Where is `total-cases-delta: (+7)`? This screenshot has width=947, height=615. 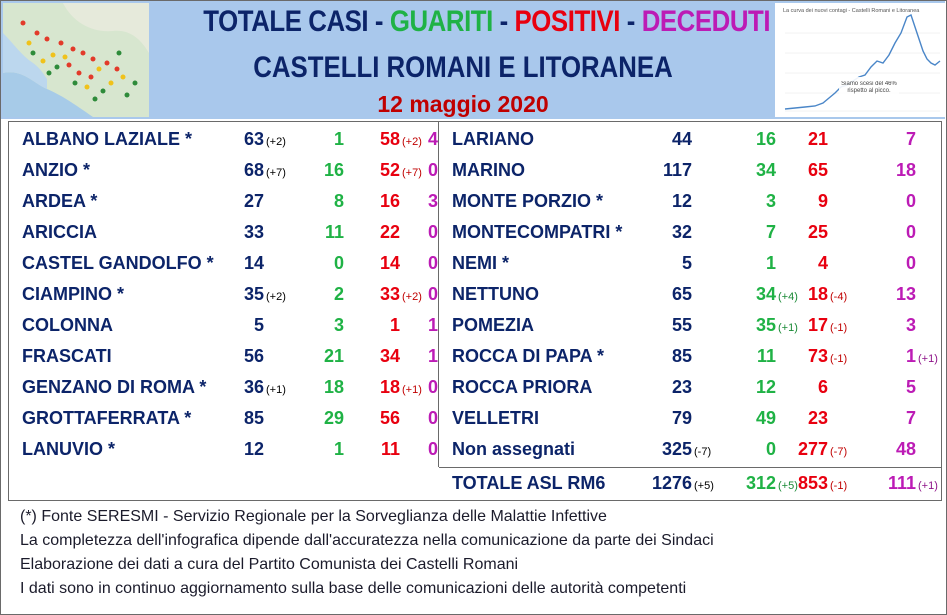
total-cases-delta: (+7) is located at coordinates (276, 173).